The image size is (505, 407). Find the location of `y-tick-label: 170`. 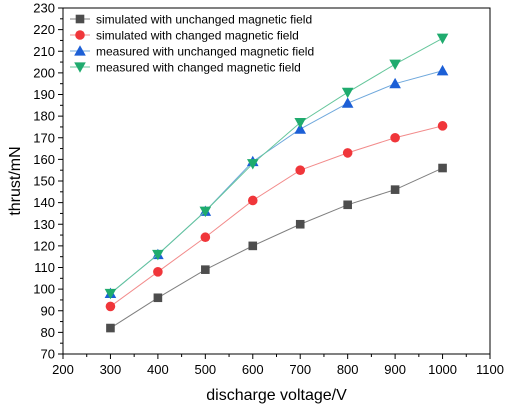

y-tick-label: 170 is located at coordinates (44, 137).